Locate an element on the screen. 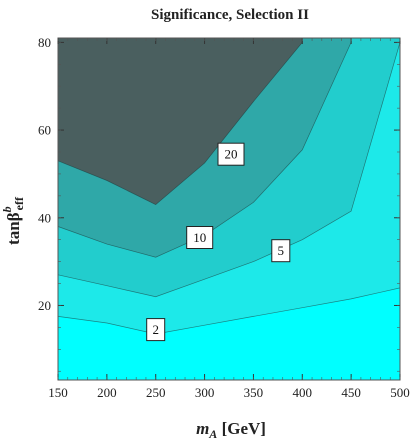  y-axis-title-sub: eff is located at coordinates (19, 203).